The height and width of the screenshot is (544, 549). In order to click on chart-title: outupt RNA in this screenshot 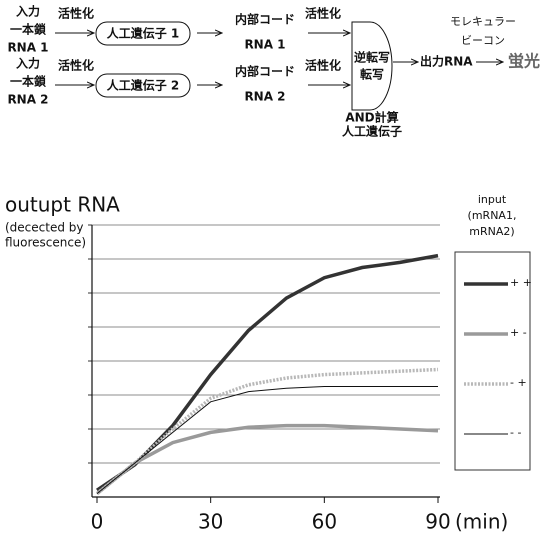, I will do `click(62, 205)`.